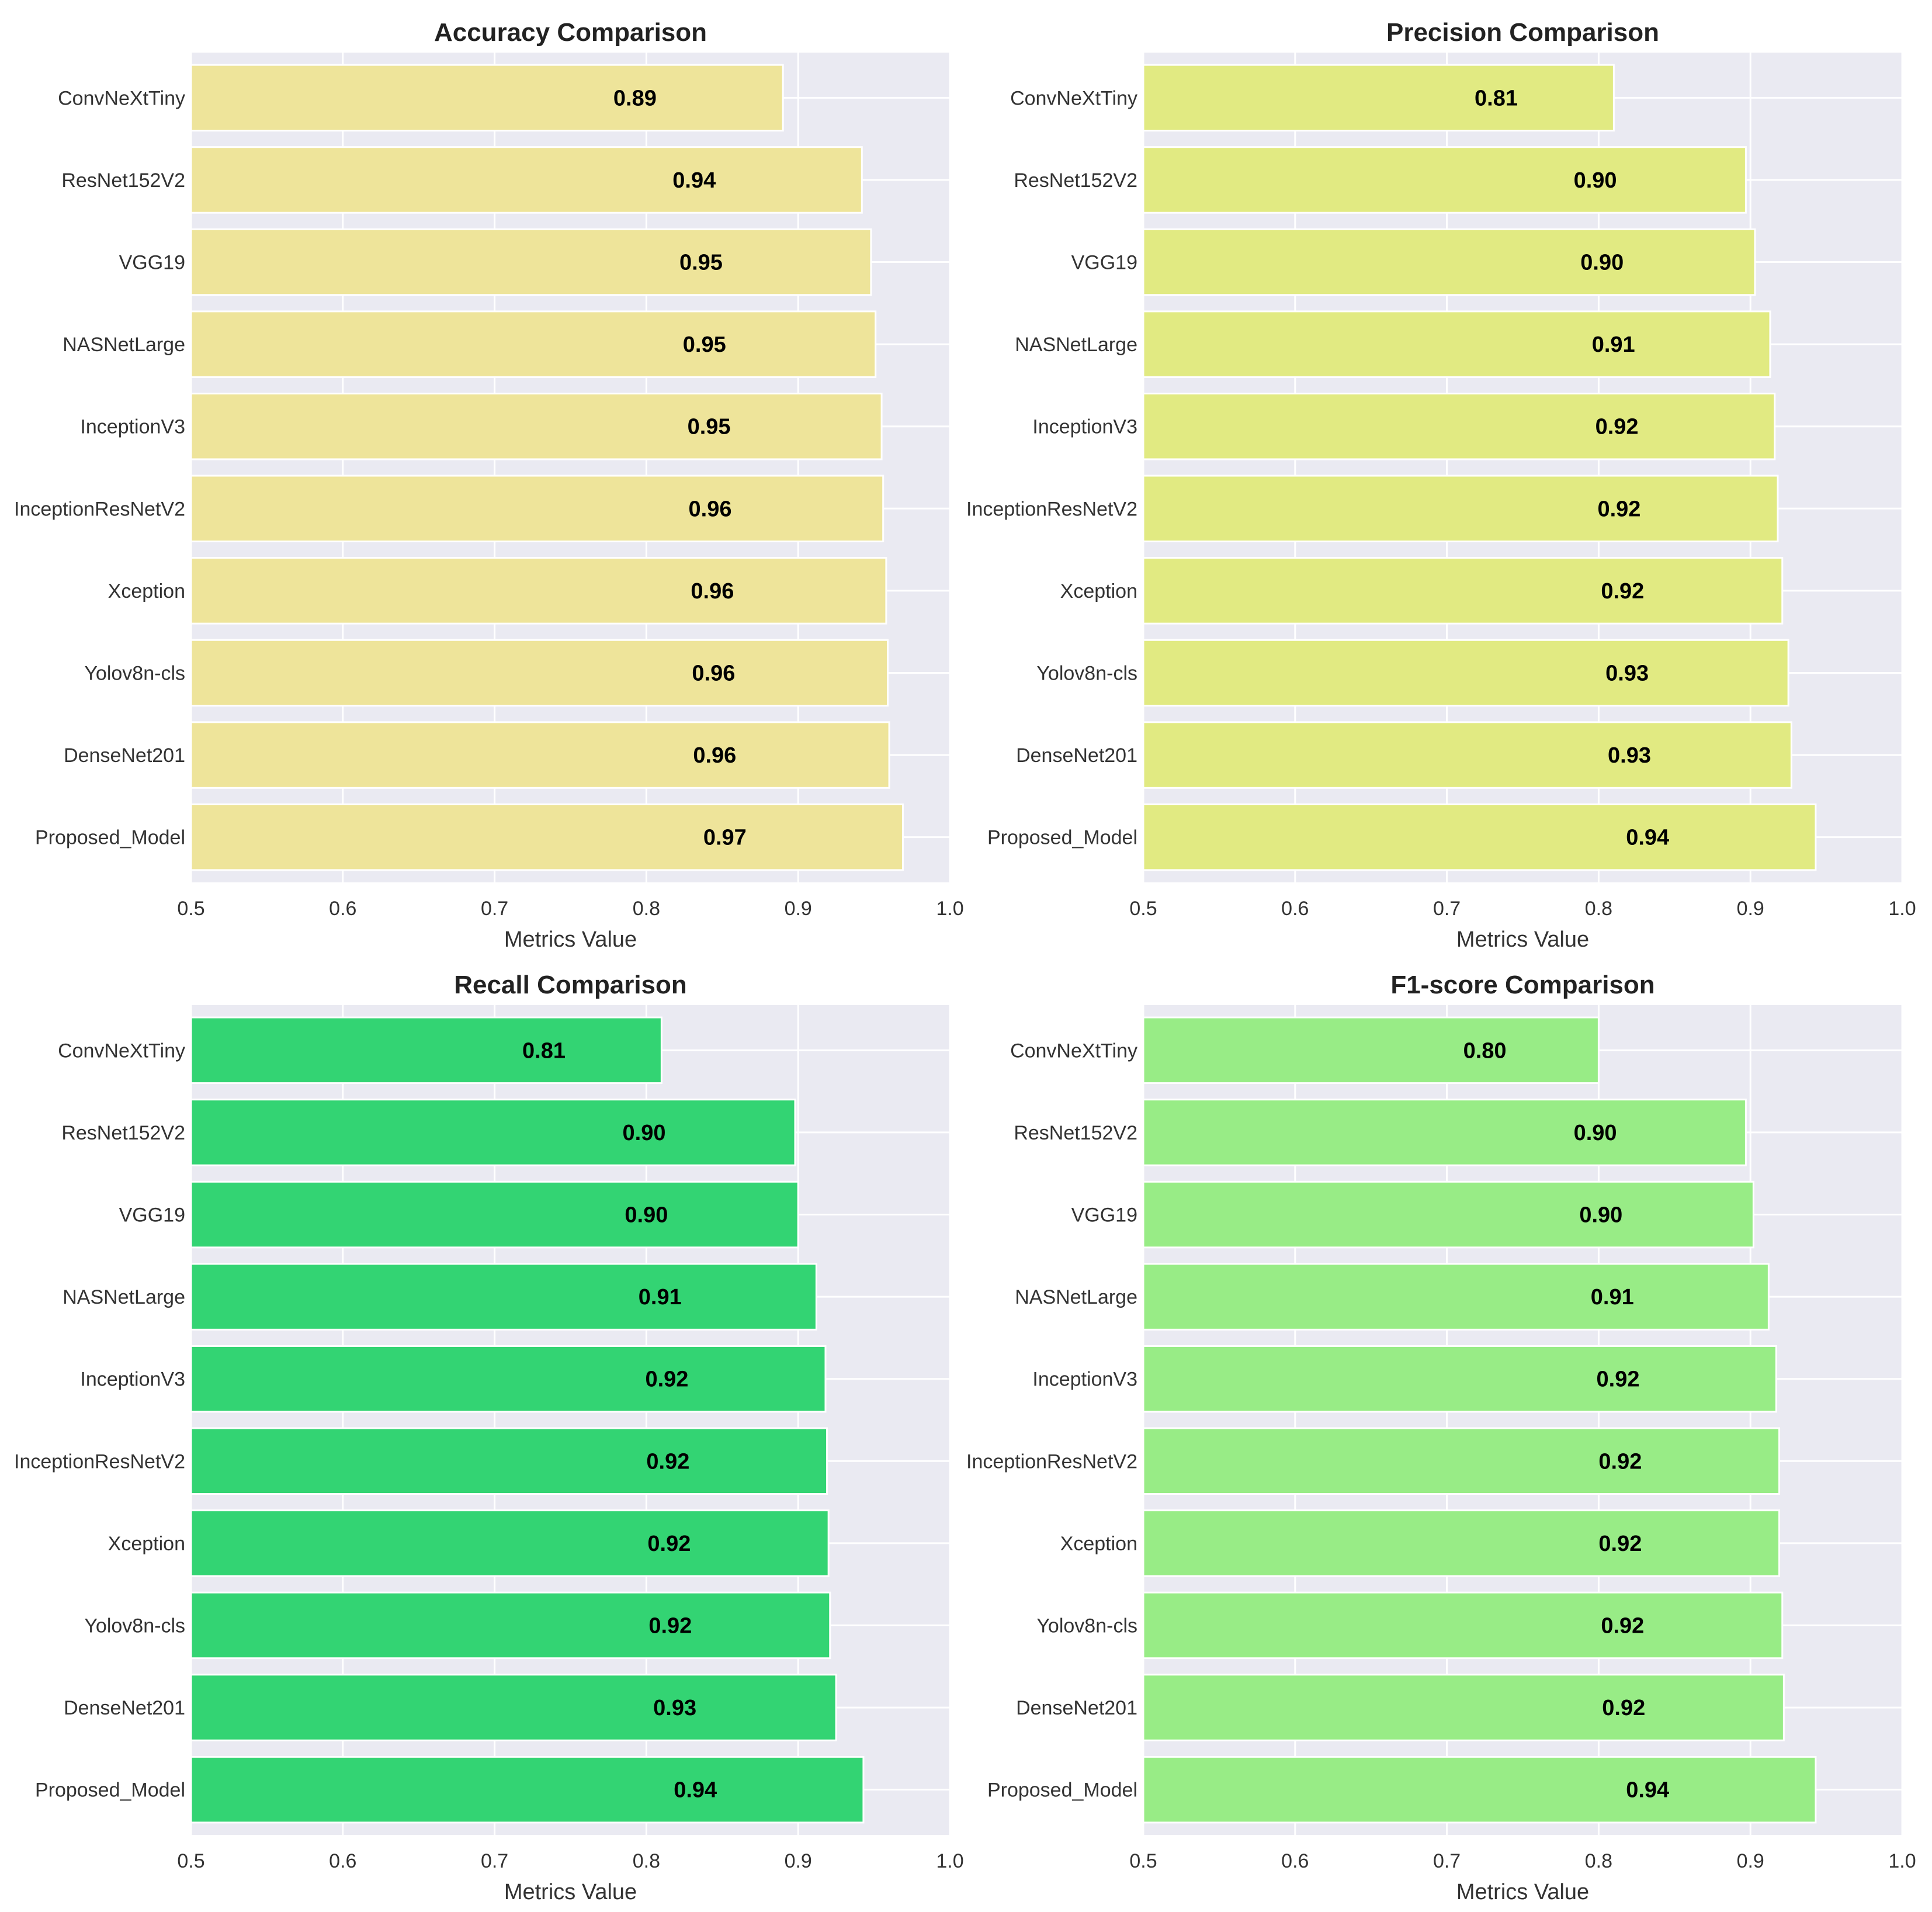 Image resolution: width=1932 pixels, height=1912 pixels. I want to click on bar-value-label: 0.95, so click(709, 427).